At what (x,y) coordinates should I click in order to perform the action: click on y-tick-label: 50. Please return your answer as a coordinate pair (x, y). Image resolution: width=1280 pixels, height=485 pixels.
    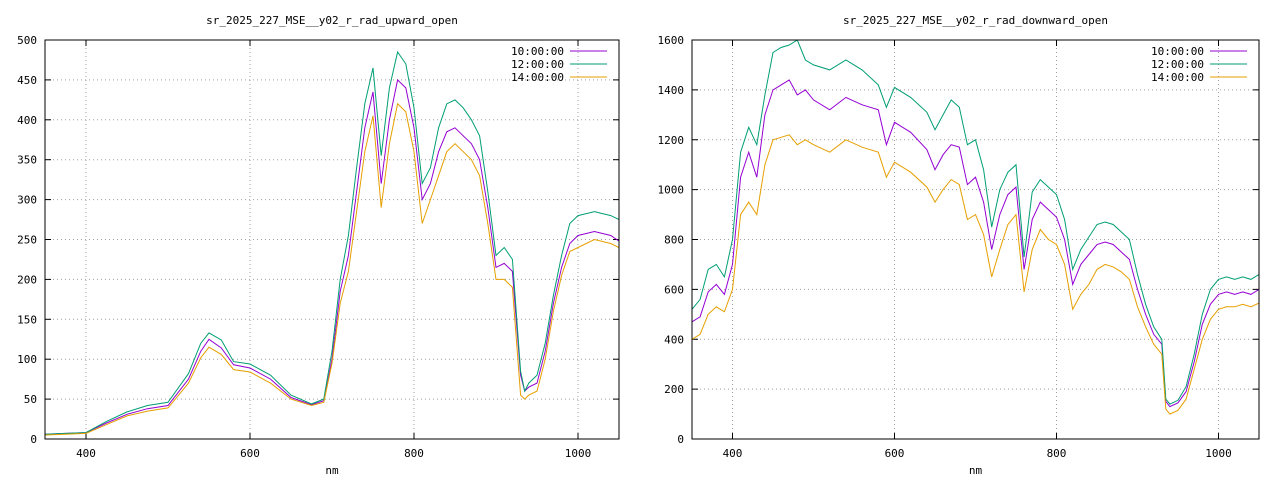
    Looking at the image, I should click on (30, 399).